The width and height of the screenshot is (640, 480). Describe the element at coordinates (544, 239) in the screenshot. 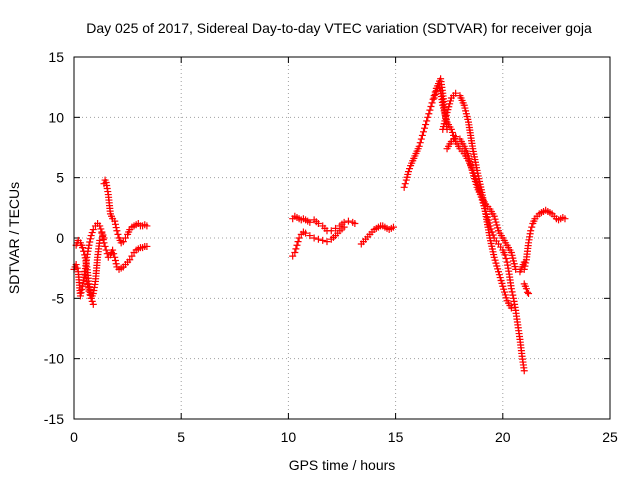

I see `series-seg-c5` at that location.